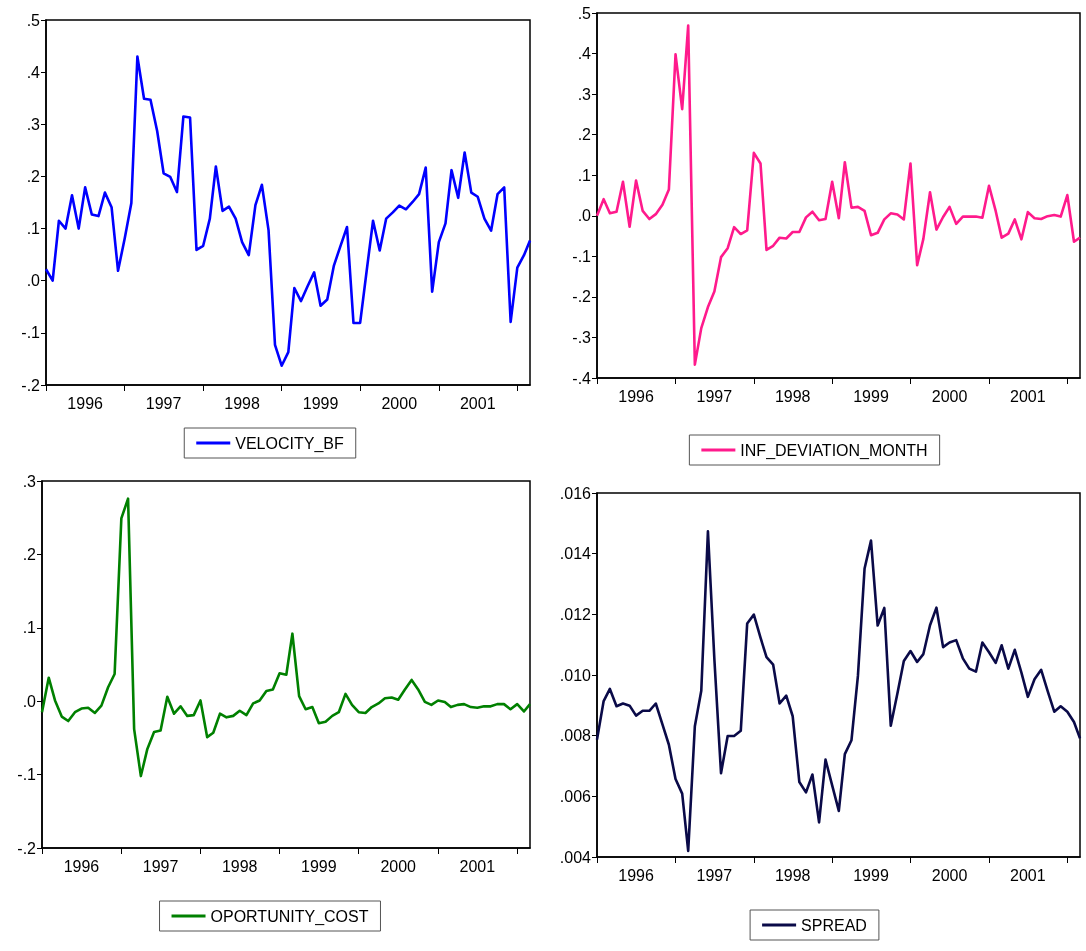  I want to click on legend-label: OPORTUNITY_COST, so click(289, 916).